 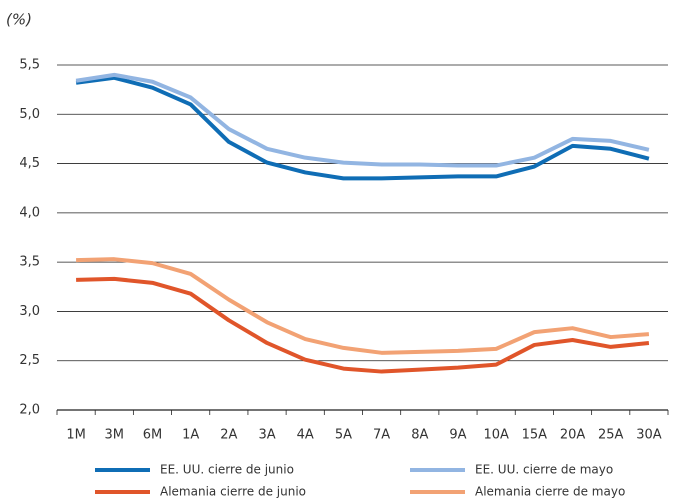 What do you see at coordinates (227, 470) in the screenshot?
I see `legend-label: EE. UU. cierre de junio` at bounding box center [227, 470].